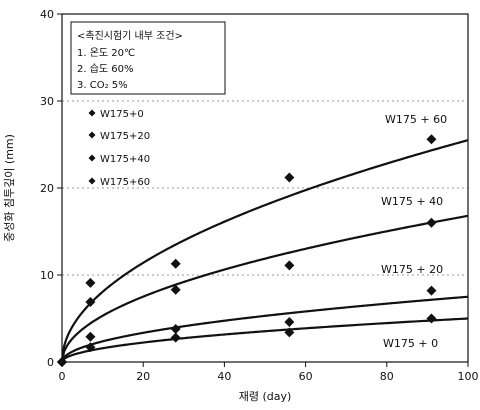 The width and height of the screenshot is (480, 410). Describe the element at coordinates (106, 53) in the screenshot. I see `condition-item-1: 1. 온도 20℃` at that location.